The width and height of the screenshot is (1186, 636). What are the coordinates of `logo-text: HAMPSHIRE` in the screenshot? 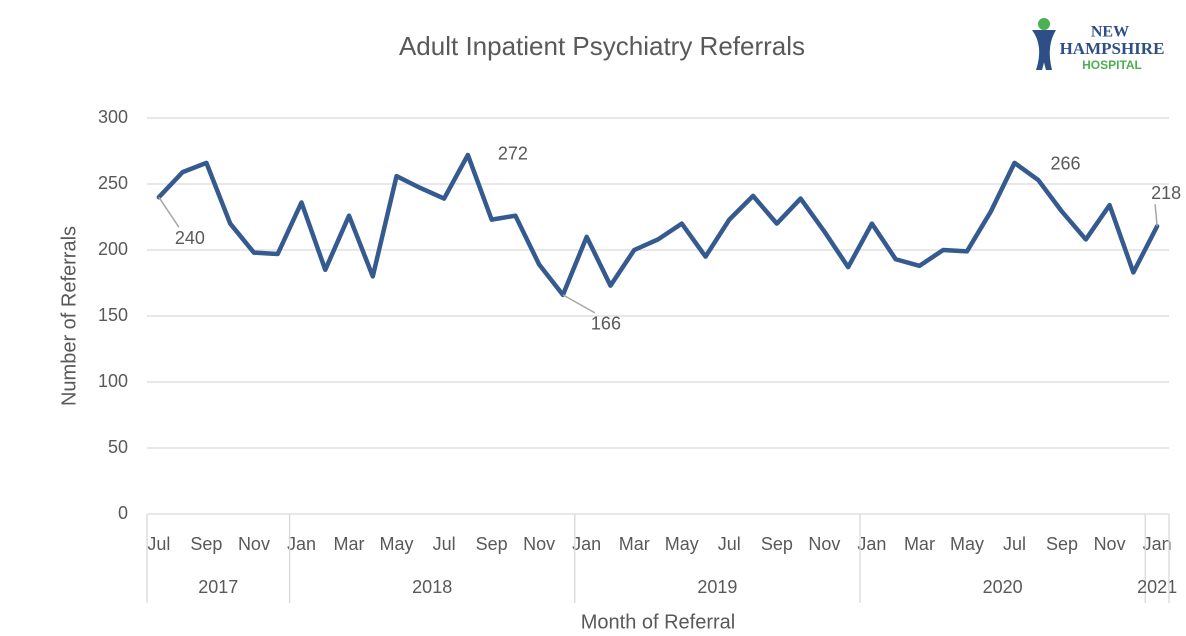 It's located at (1112, 48).